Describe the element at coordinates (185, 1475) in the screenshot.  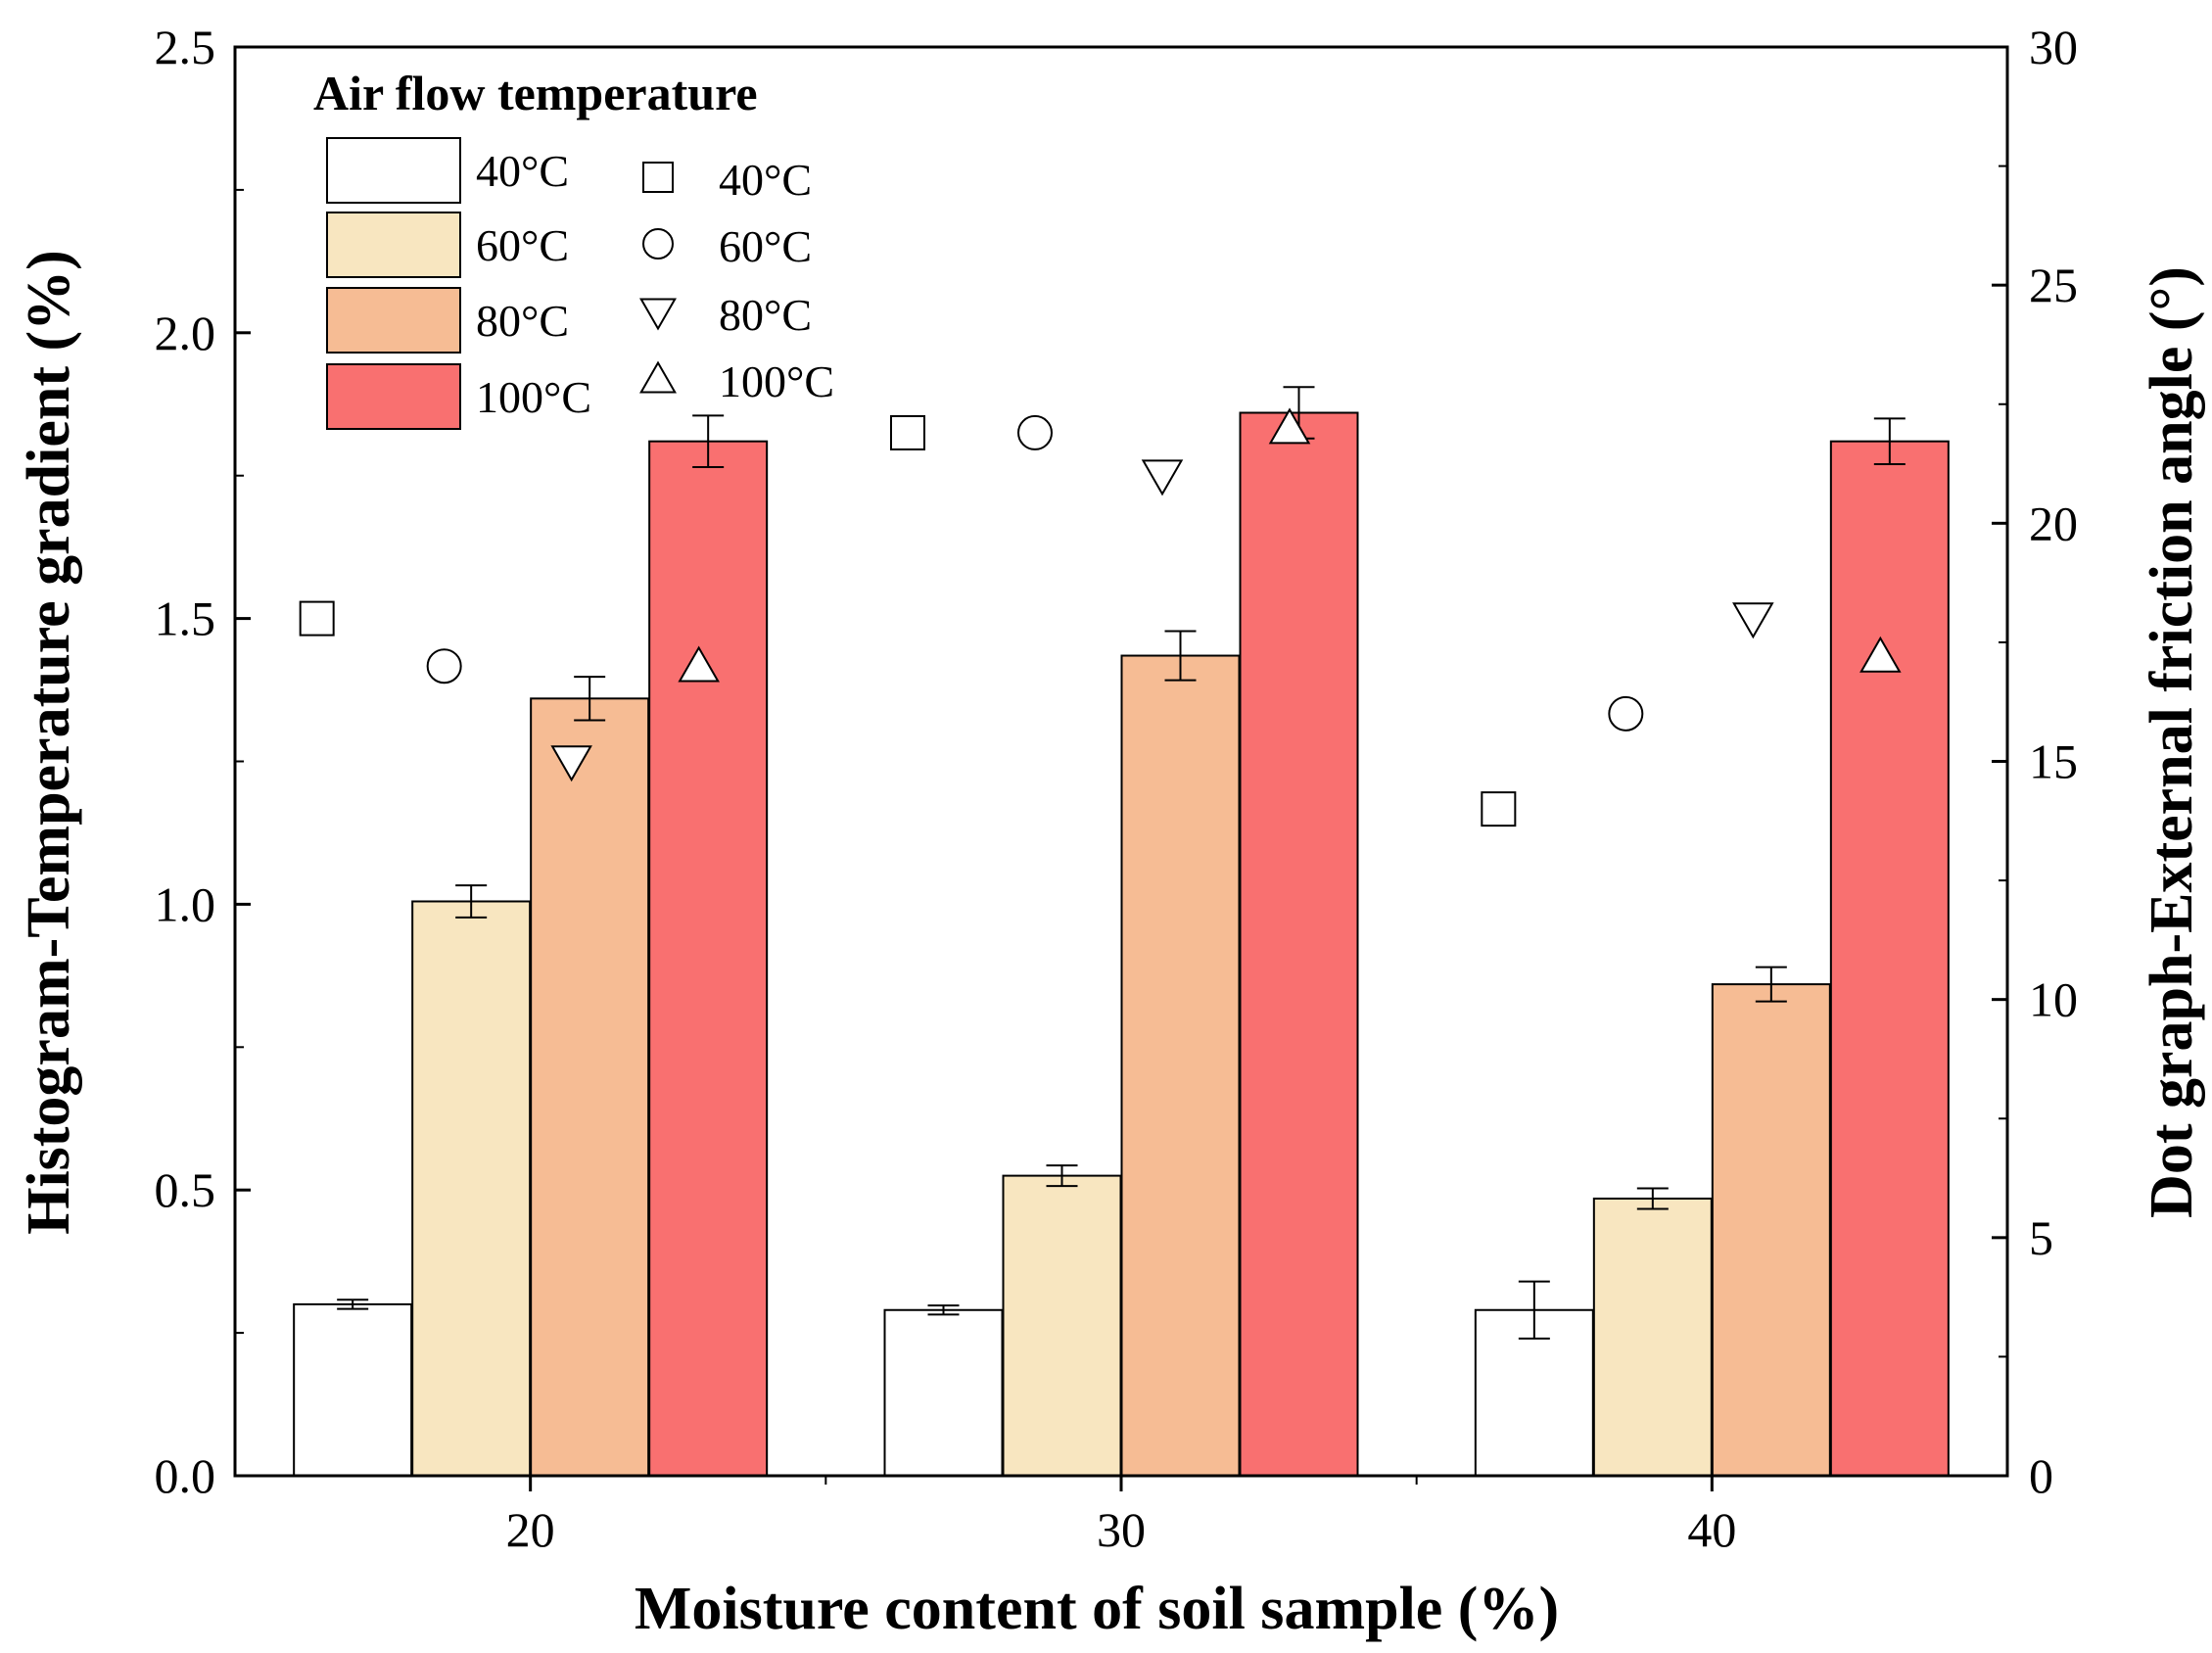
I see `y-tick-label-0: 0.0` at that location.